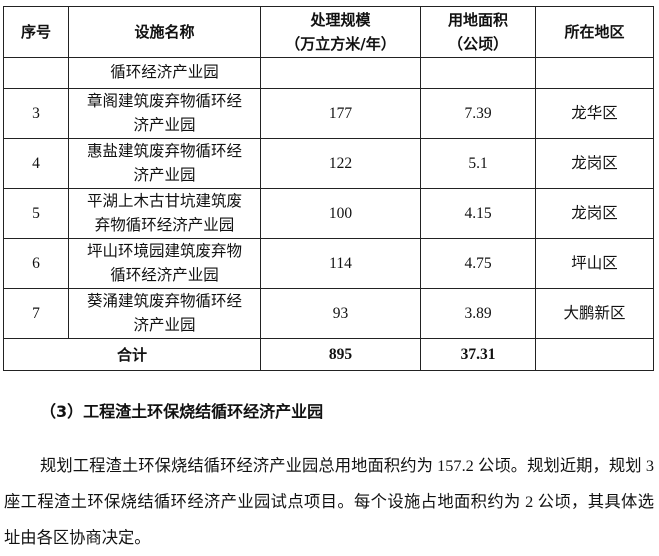  Describe the element at coordinates (340, 113) in the screenshot. I see `cell-scale: 177` at that location.